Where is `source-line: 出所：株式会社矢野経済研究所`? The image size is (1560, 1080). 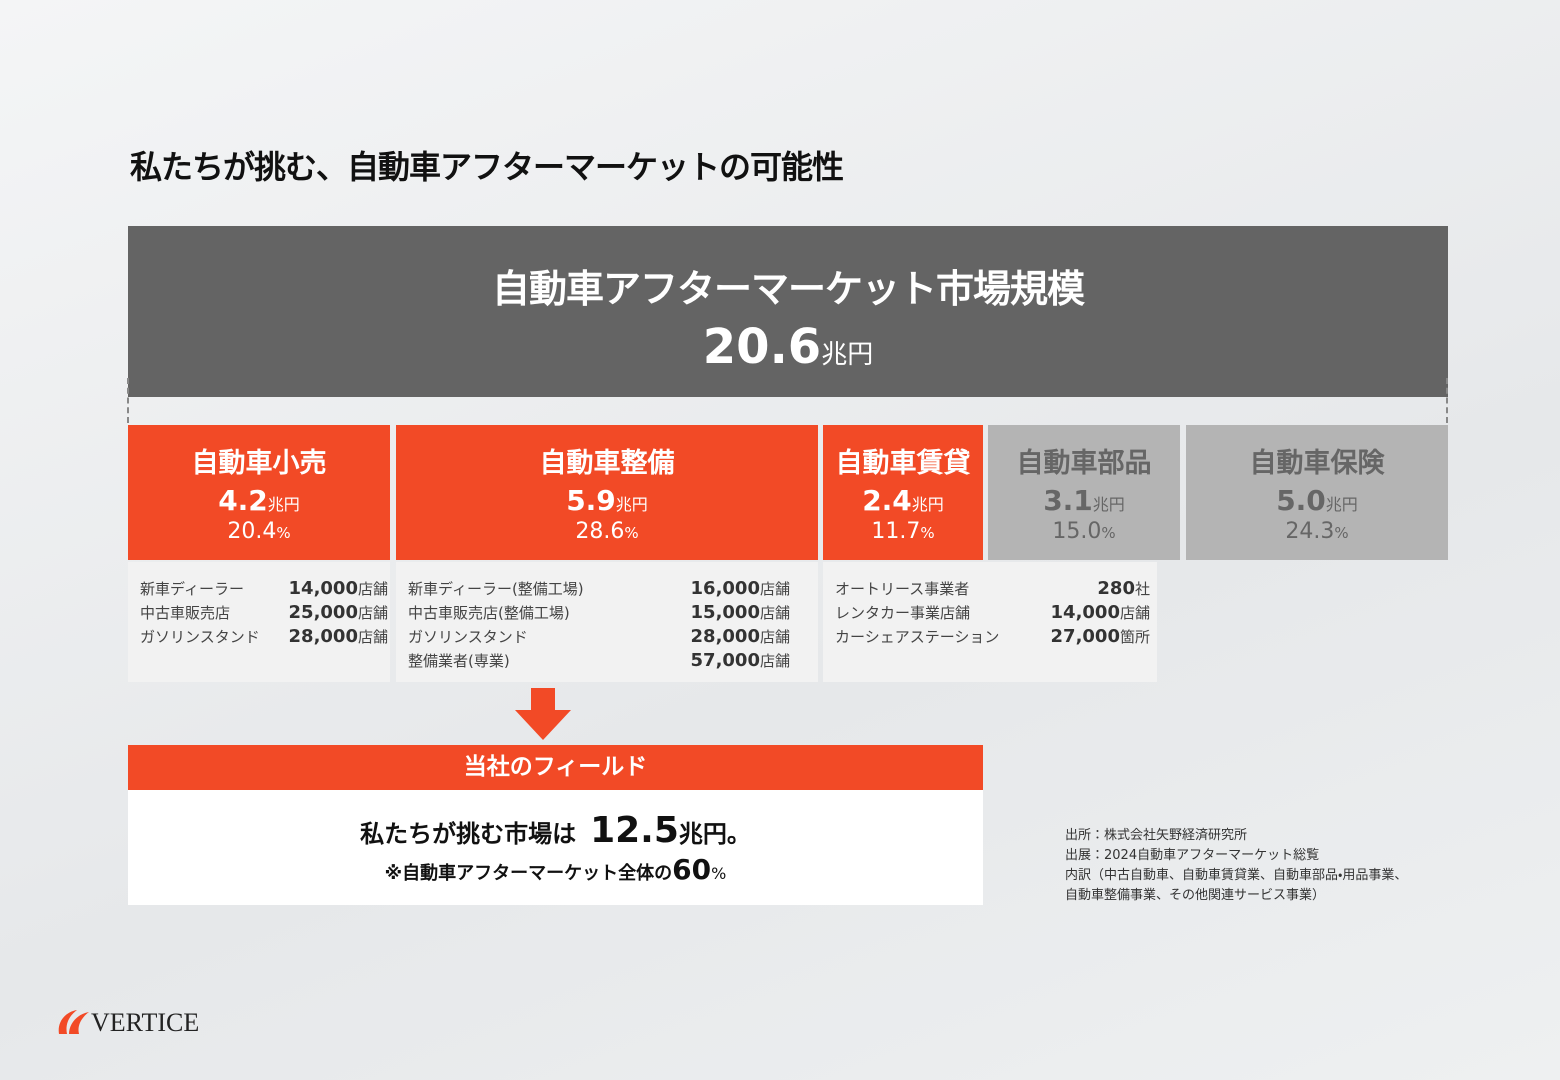
source-line: 出所：株式会社矢野経済研究所 is located at coordinates (1156, 835).